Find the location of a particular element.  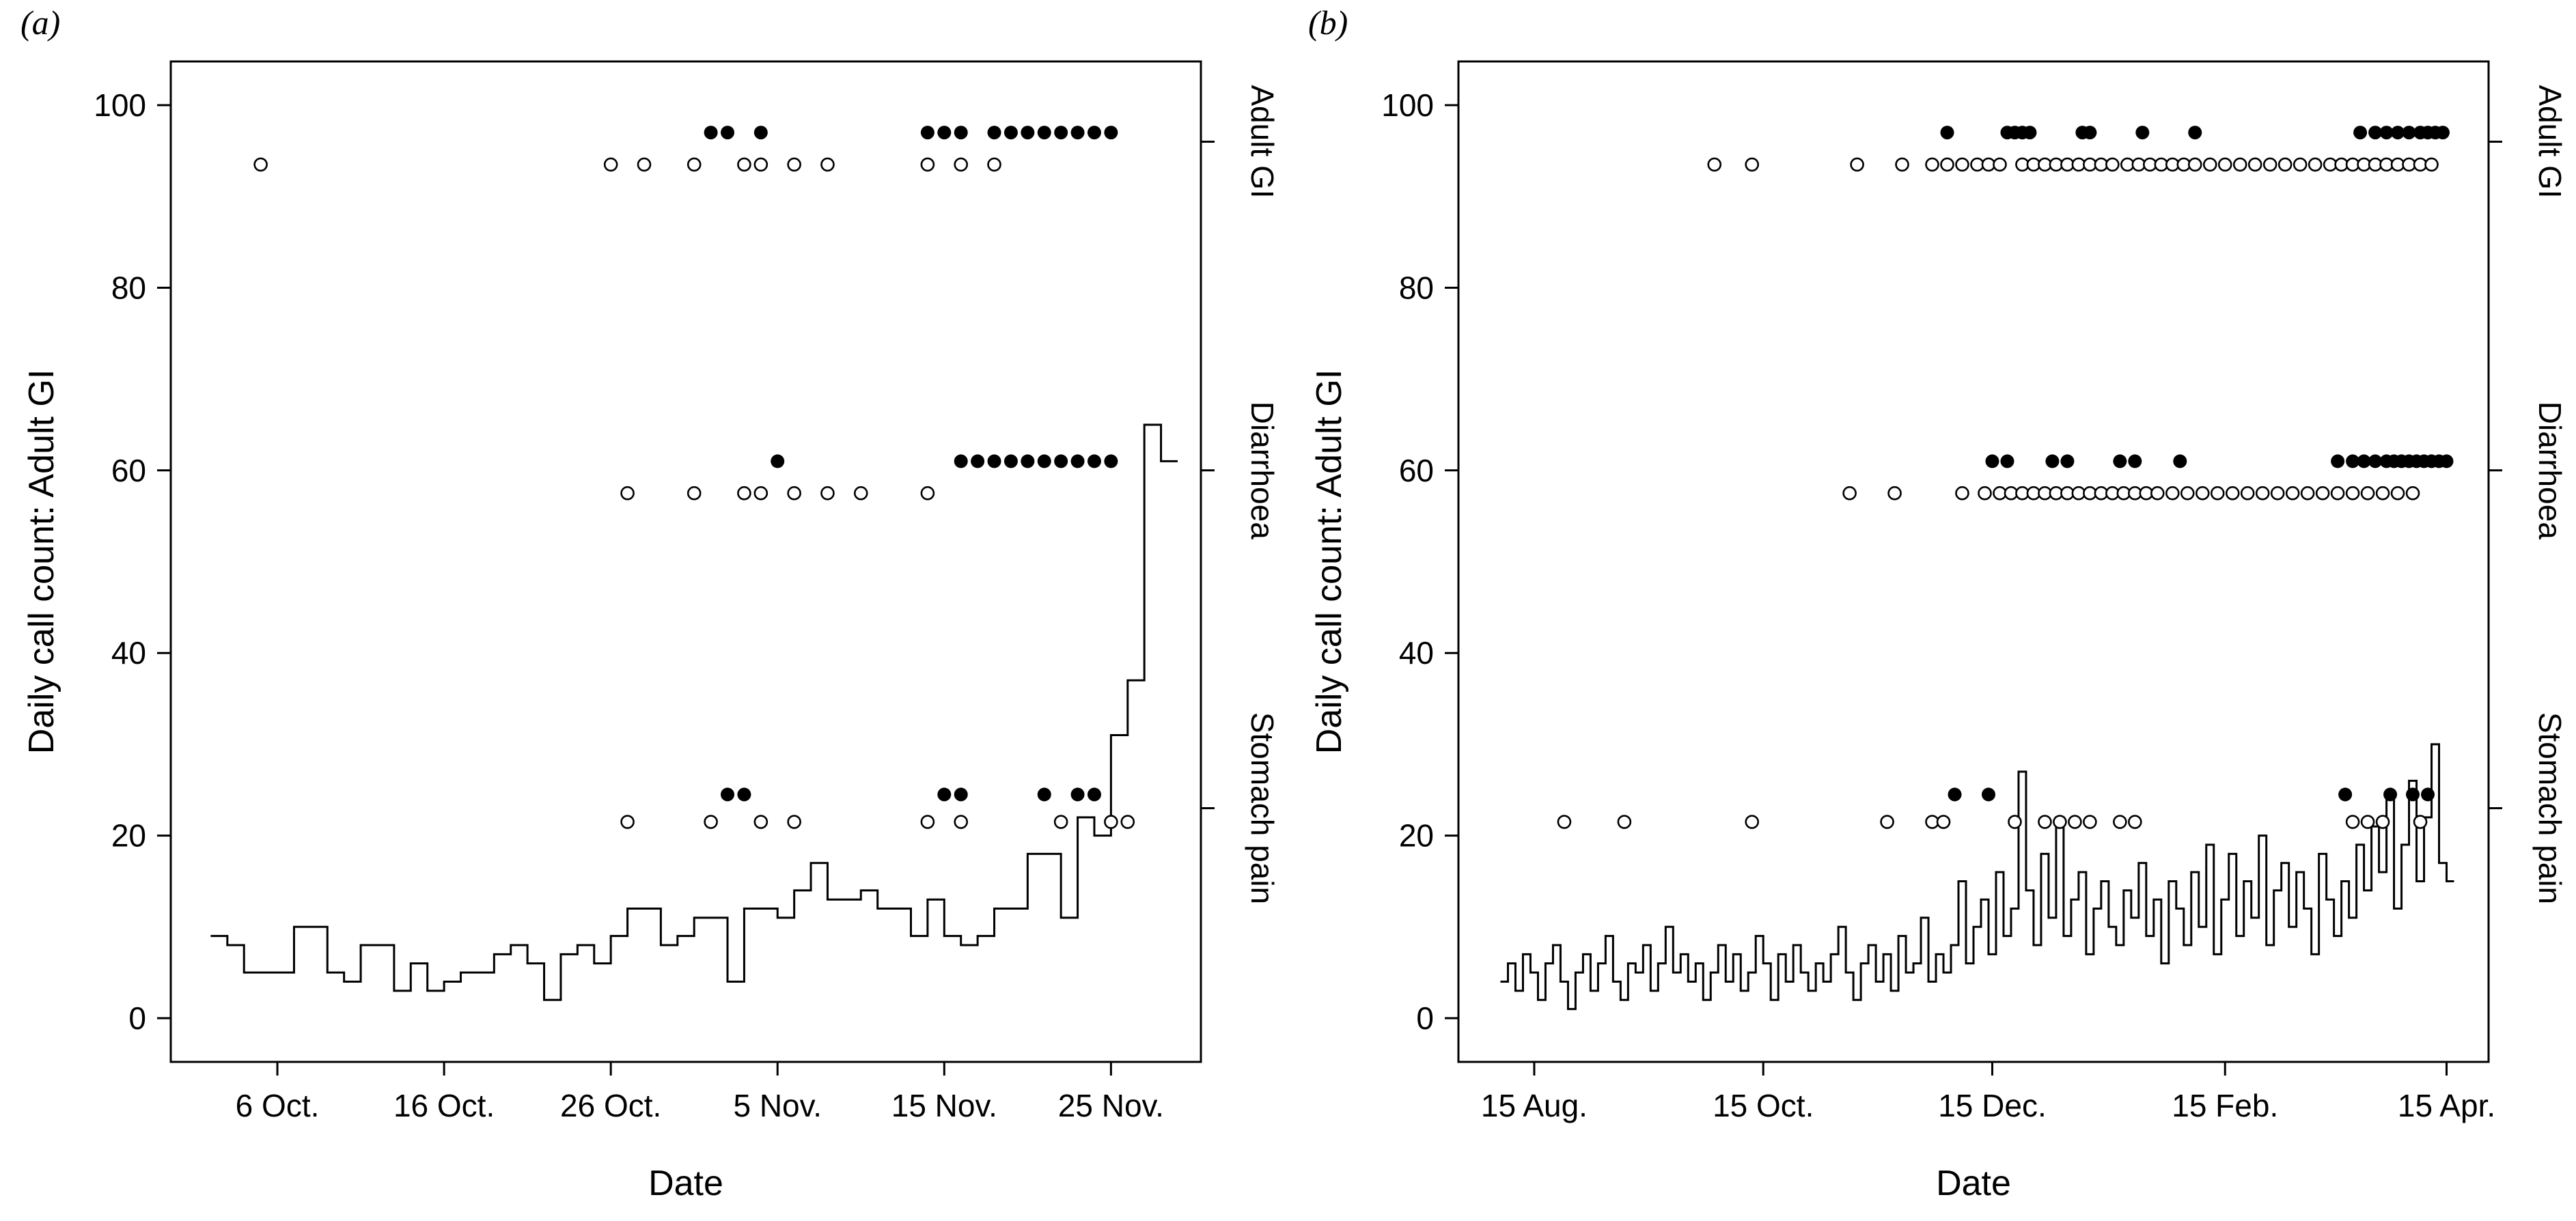

y-tick-label: 40 is located at coordinates (128, 653).